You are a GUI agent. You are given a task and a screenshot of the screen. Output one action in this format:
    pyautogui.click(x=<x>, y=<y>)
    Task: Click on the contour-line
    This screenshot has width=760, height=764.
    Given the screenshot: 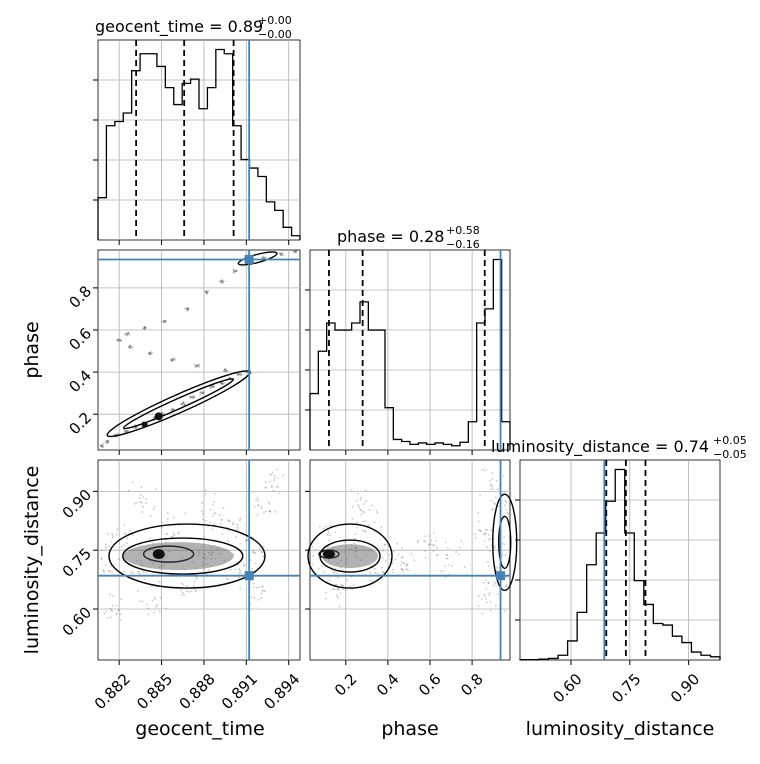 What is the action you would take?
    pyautogui.click(x=350, y=556)
    